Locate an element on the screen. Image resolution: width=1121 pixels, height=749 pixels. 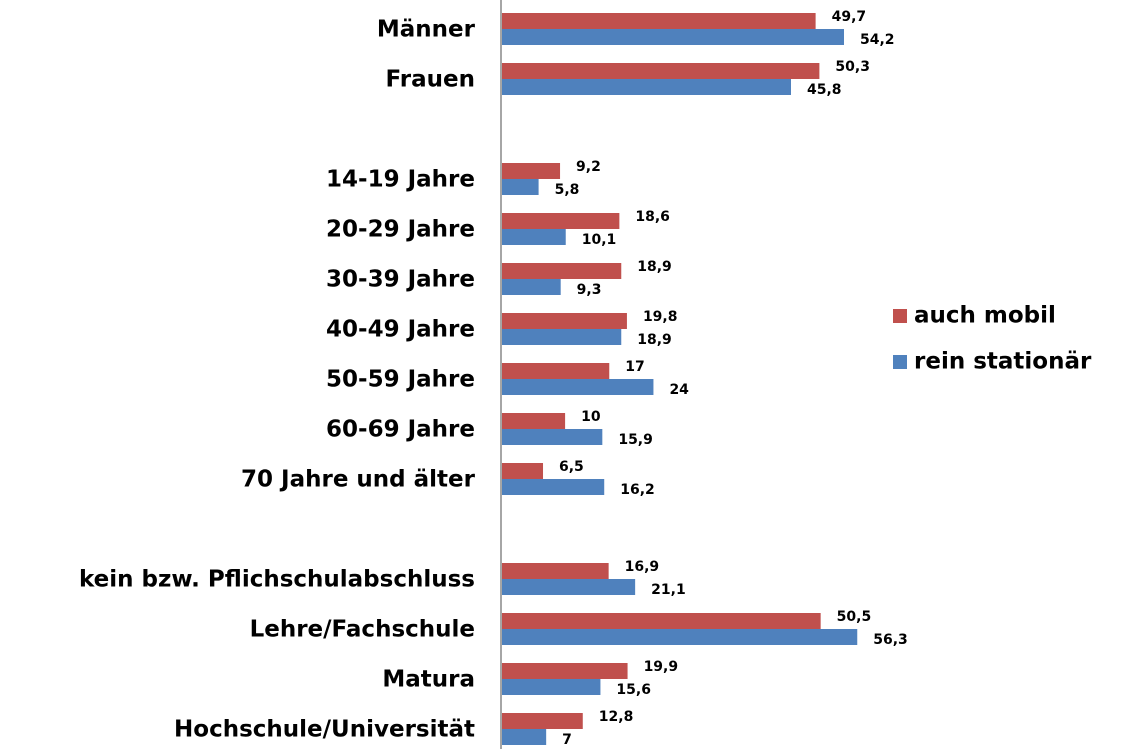
category-label: 20-29 Jahre is located at coordinates (400, 230).